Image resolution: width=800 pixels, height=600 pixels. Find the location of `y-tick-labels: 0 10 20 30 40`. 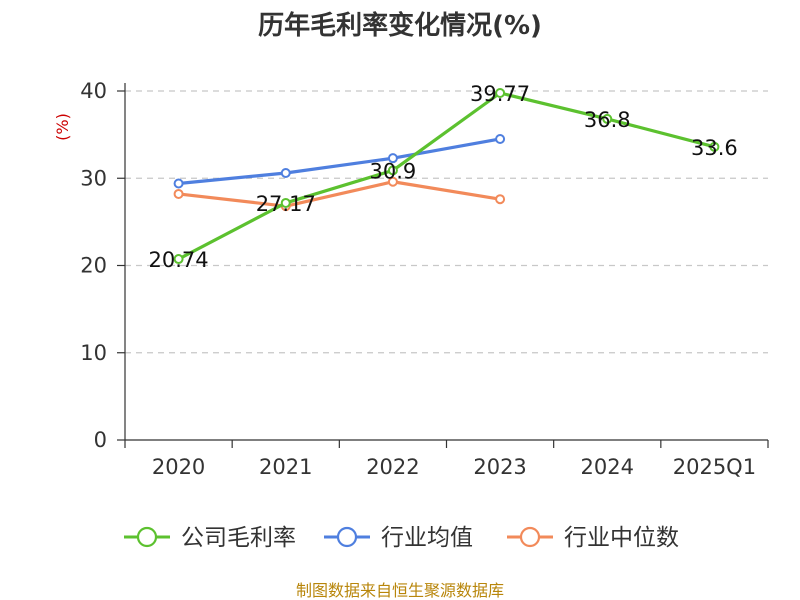

y-tick-labels: 0 10 20 30 40 is located at coordinates (93, 265).